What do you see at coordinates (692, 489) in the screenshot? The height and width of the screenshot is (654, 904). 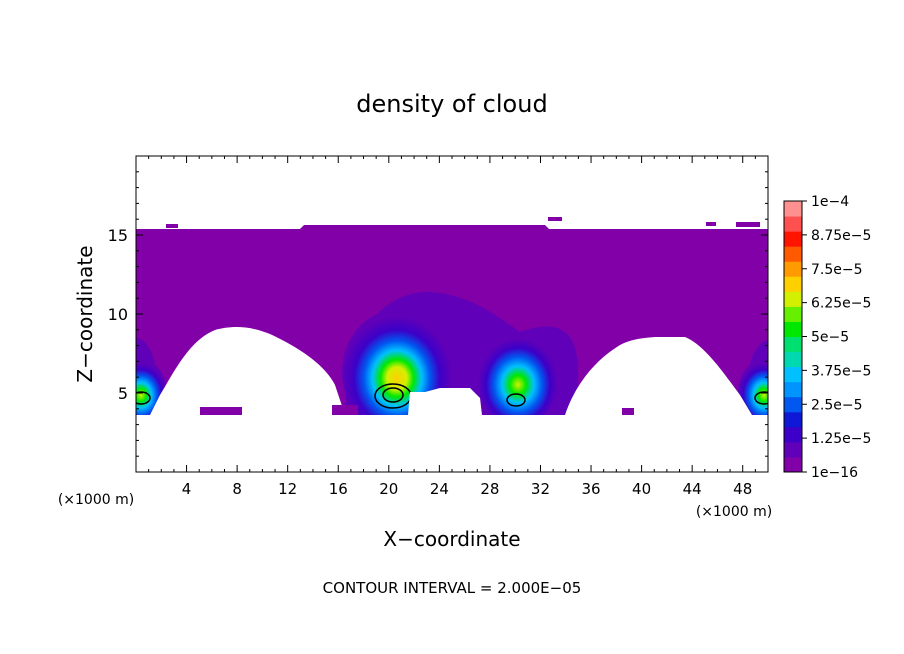 I see `x-tick-label: 44` at bounding box center [692, 489].